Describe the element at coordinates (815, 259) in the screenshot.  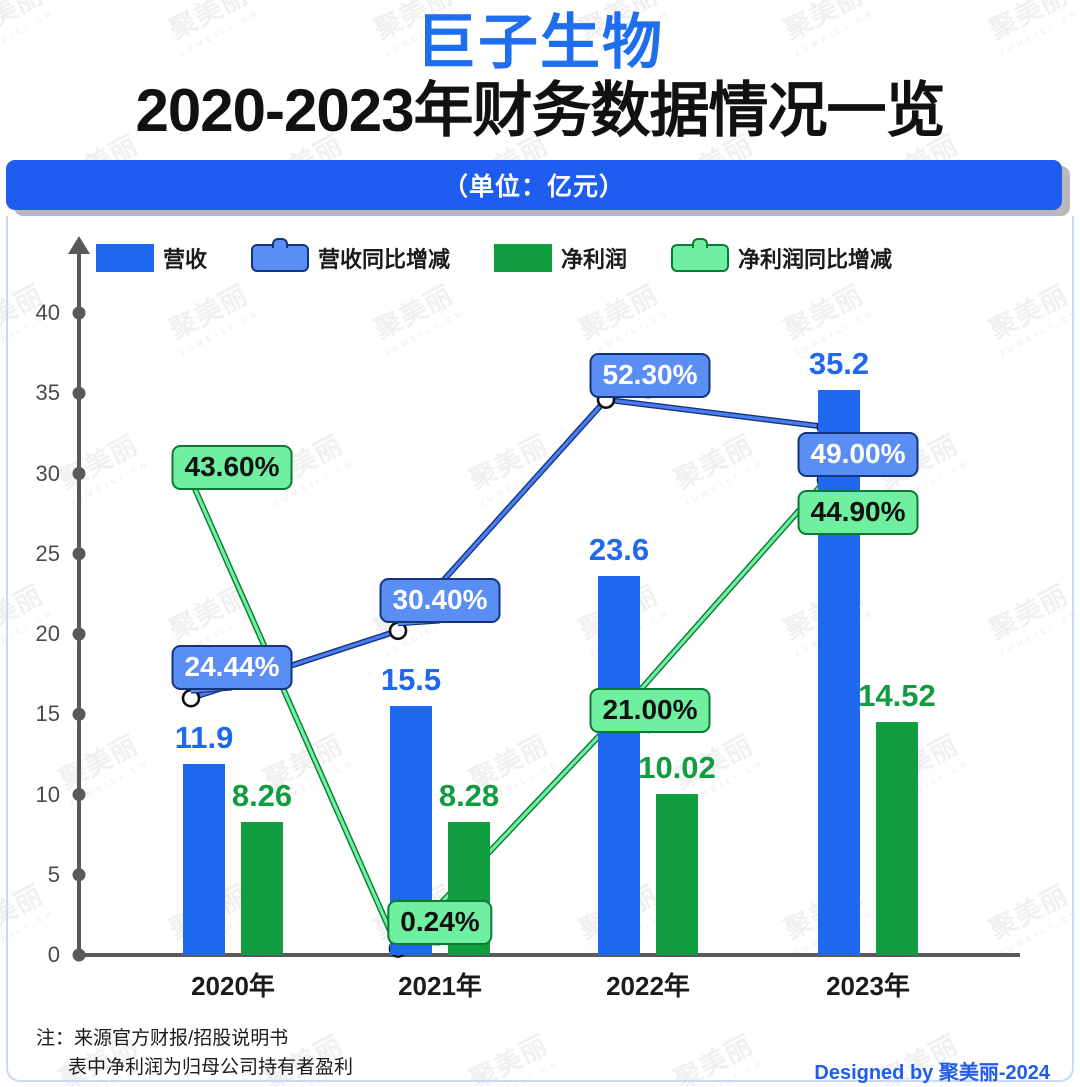
I see `legend-label: 净利润同比增减` at that location.